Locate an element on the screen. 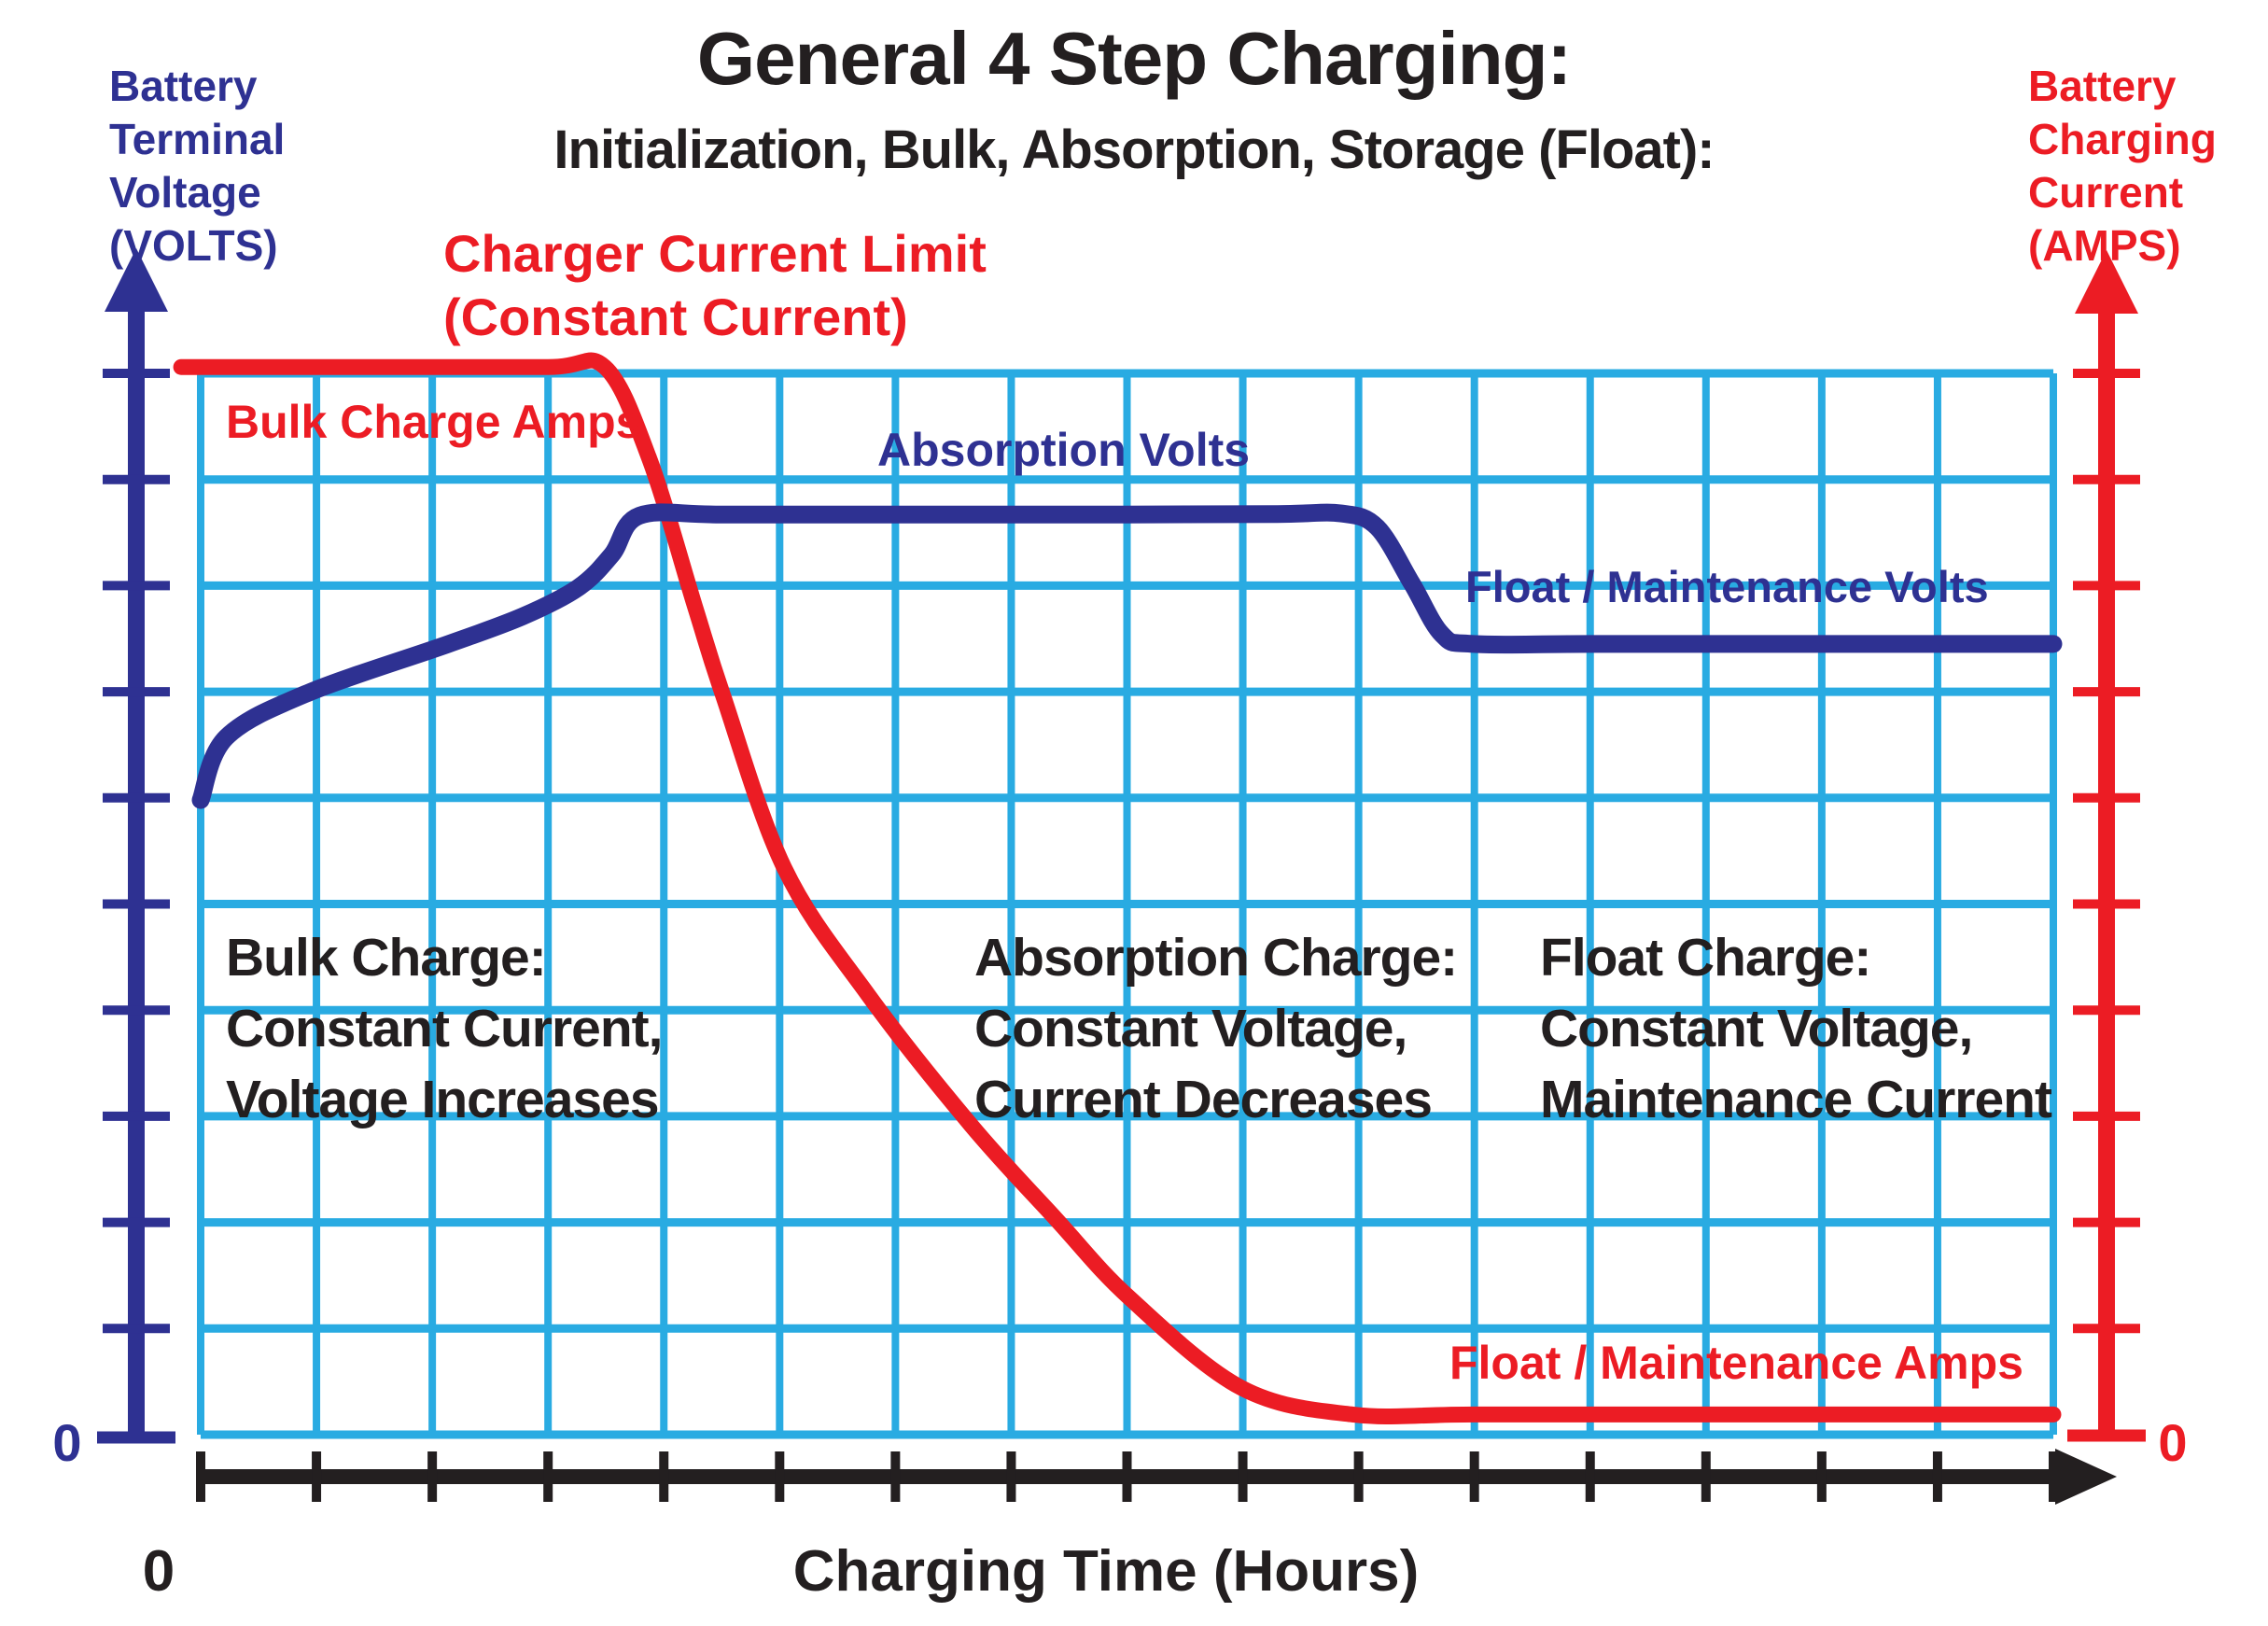 The height and width of the screenshot is (1626, 2268). chart-title: General 4 Step Charging: is located at coordinates (1134, 58).